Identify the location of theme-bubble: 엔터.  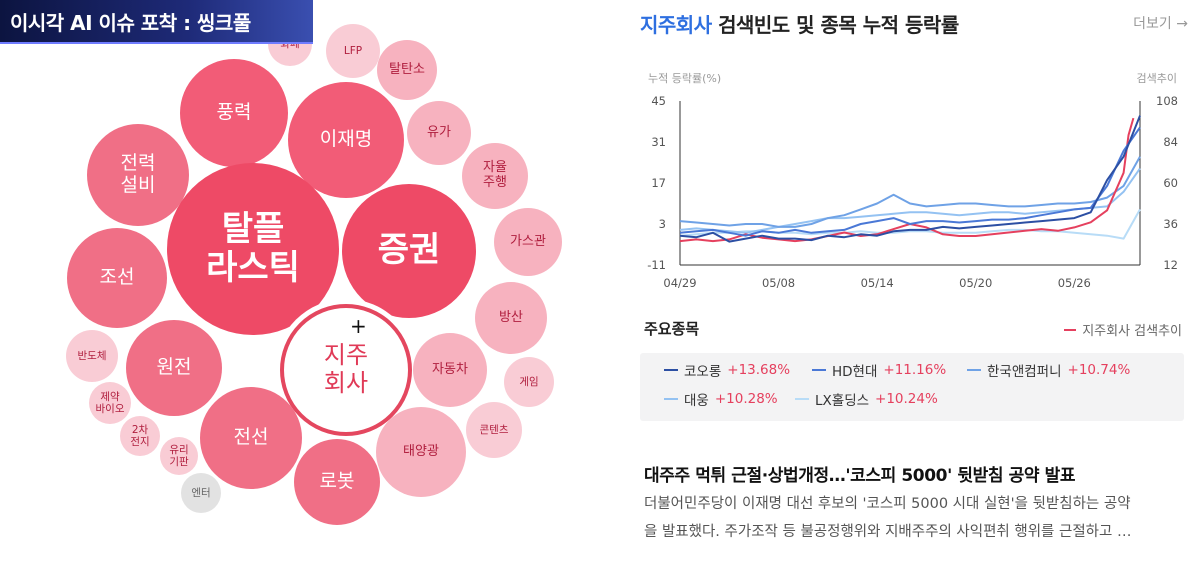
(201, 493).